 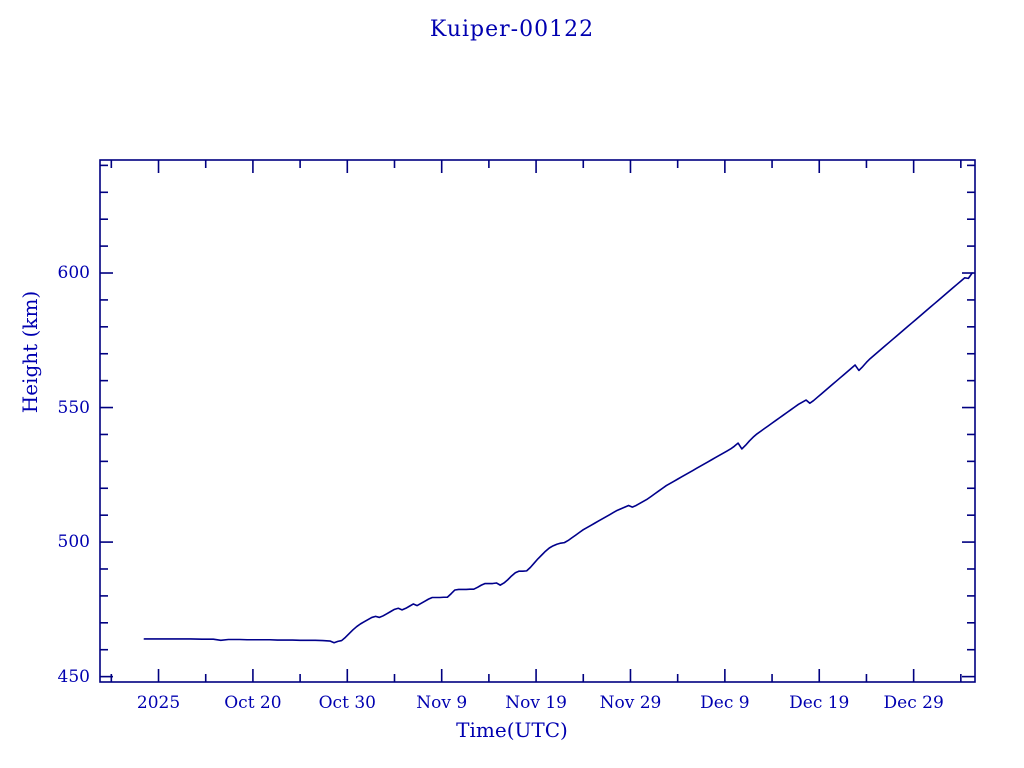 What do you see at coordinates (73, 273) in the screenshot?
I see `y-tick-label: 600` at bounding box center [73, 273].